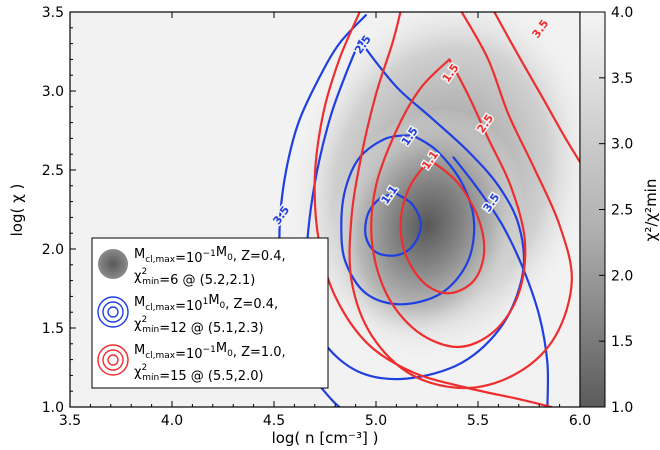 This screenshot has height=450, width=660. What do you see at coordinates (622, 145) in the screenshot?
I see `colorbar-tick-label: 3.0` at bounding box center [622, 145].